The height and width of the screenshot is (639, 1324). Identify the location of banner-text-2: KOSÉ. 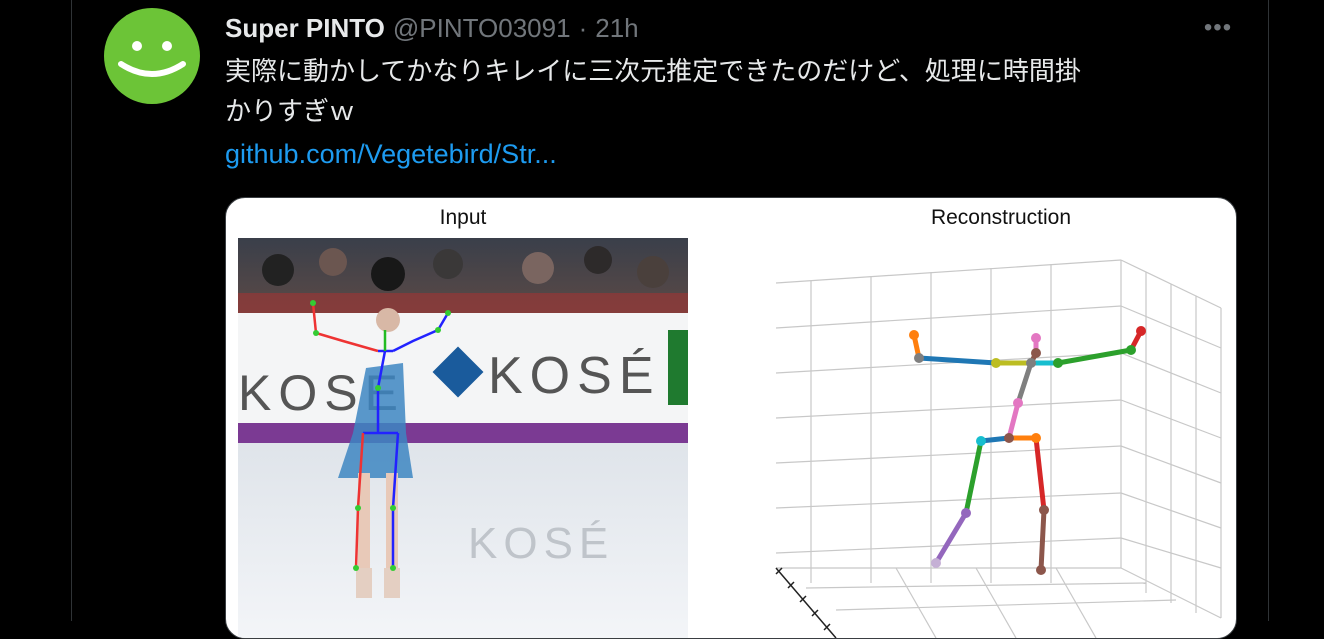
(574, 376).